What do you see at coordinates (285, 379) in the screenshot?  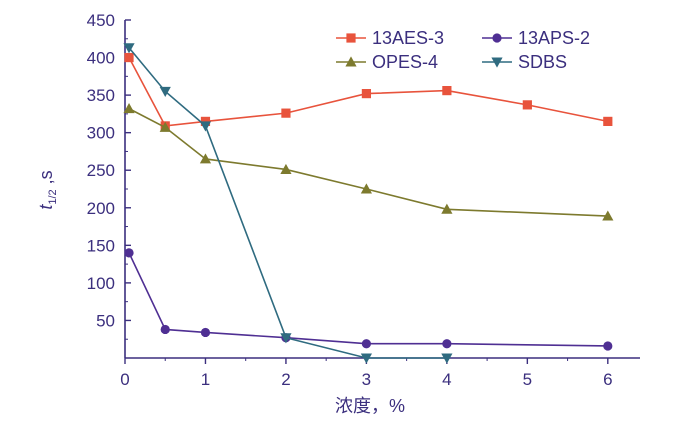 I see `x-tick-label: 2` at bounding box center [285, 379].